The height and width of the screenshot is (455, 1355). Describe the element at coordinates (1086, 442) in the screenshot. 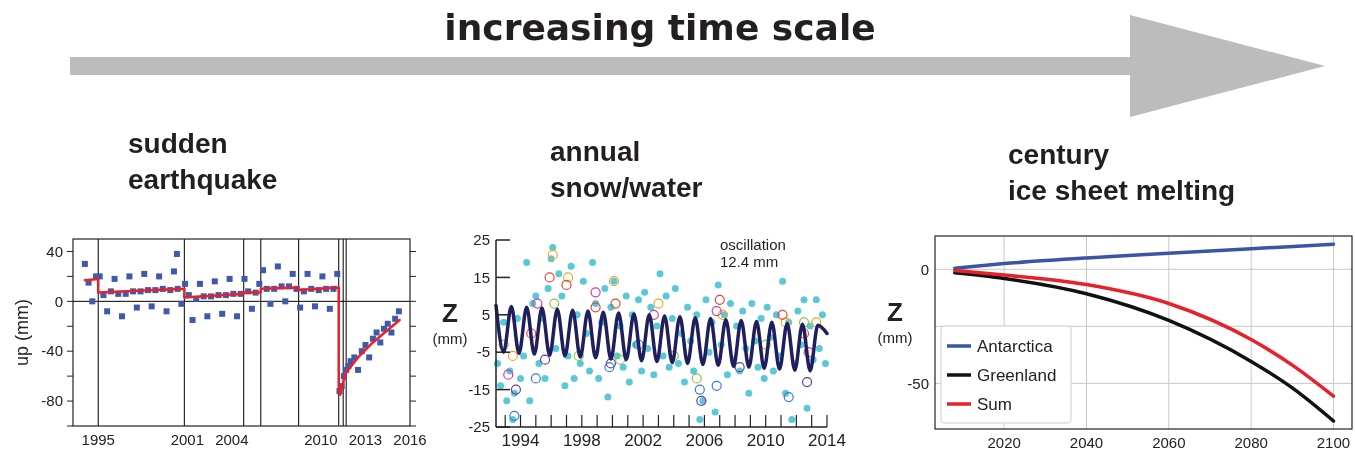

I see `x-tick-label: 2040` at that location.